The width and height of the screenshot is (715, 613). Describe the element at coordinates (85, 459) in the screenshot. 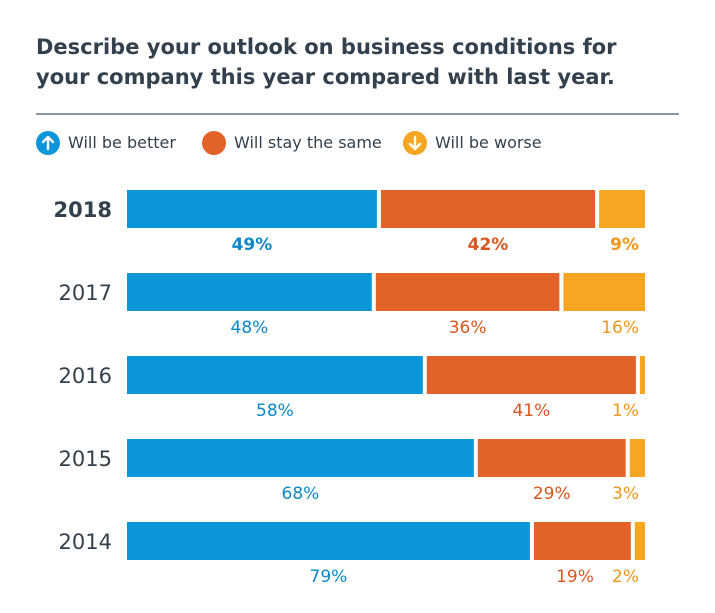

I see `category-label: 2015` at that location.